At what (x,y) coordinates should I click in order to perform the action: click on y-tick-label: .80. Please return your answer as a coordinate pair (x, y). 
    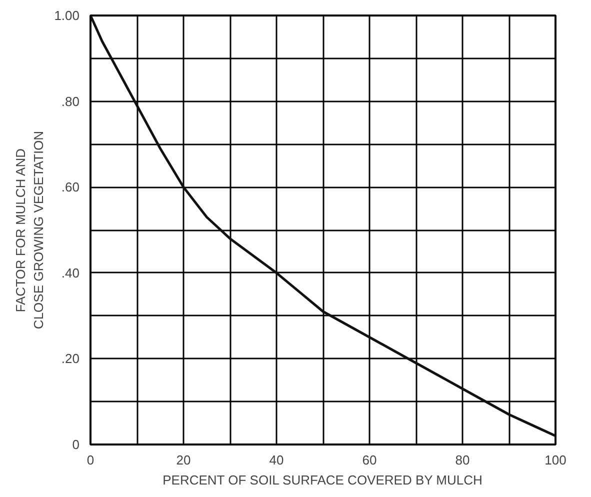
    Looking at the image, I should click on (70, 101).